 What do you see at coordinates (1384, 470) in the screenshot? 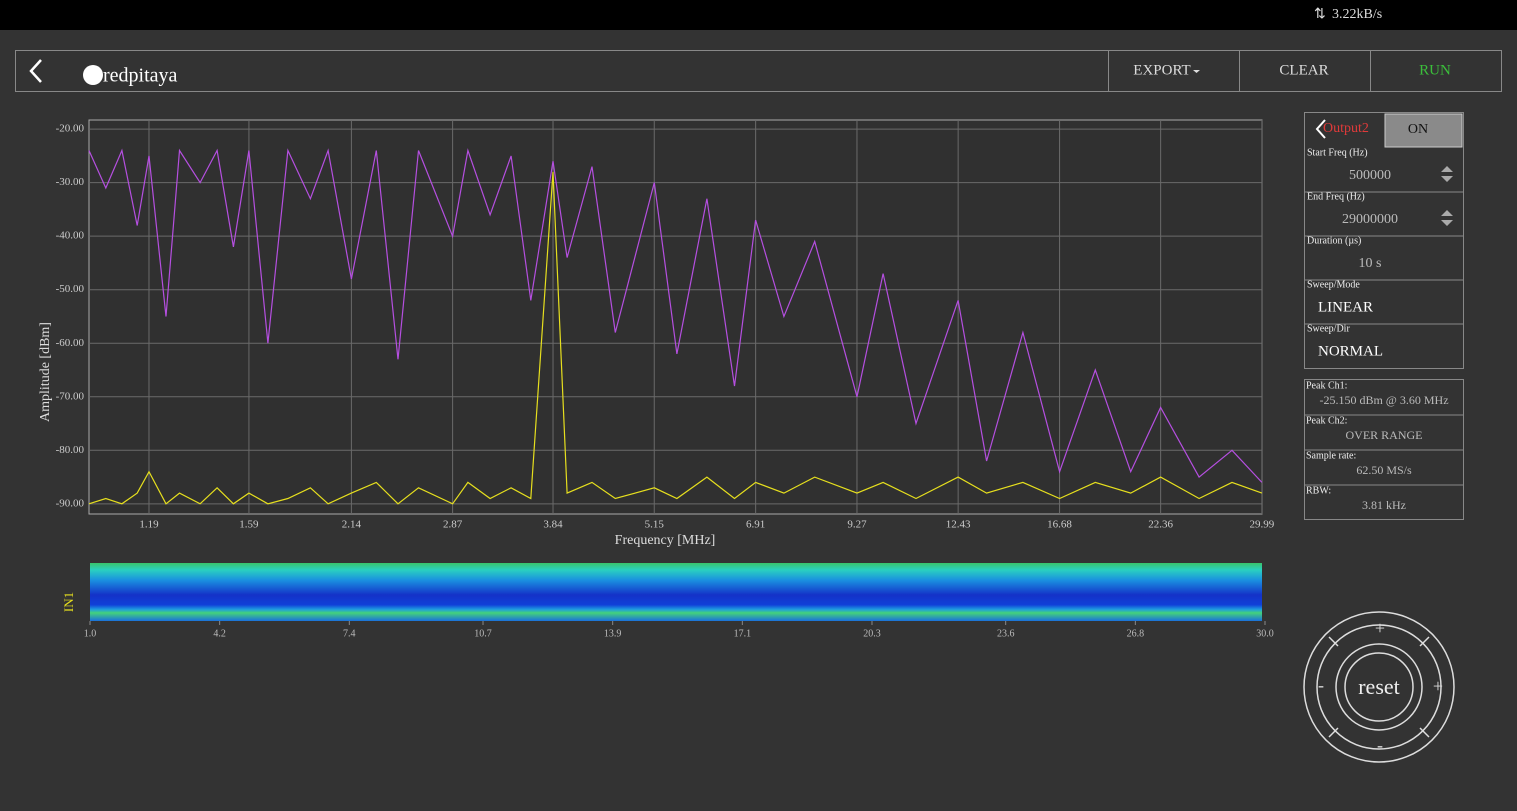
I see `stat-value: 62.50 MS/s` at bounding box center [1384, 470].